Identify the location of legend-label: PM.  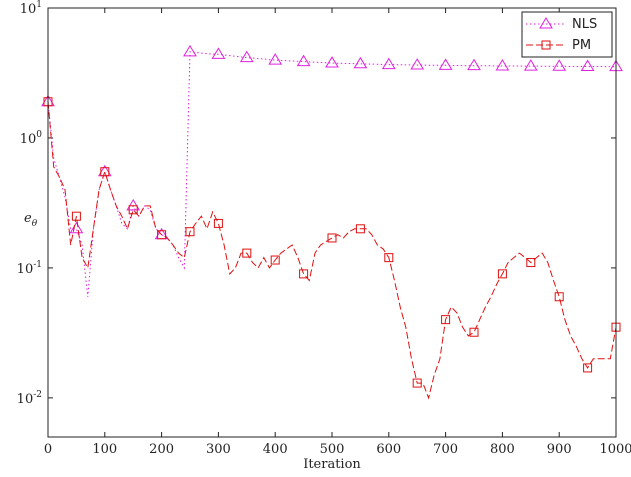
(581, 45).